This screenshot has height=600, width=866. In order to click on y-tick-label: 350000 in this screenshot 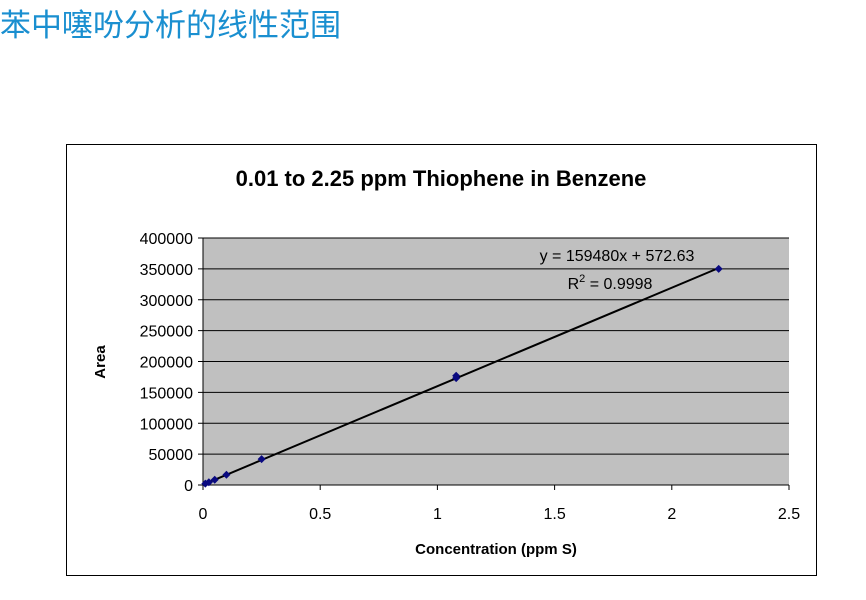, I will do `click(166, 270)`.